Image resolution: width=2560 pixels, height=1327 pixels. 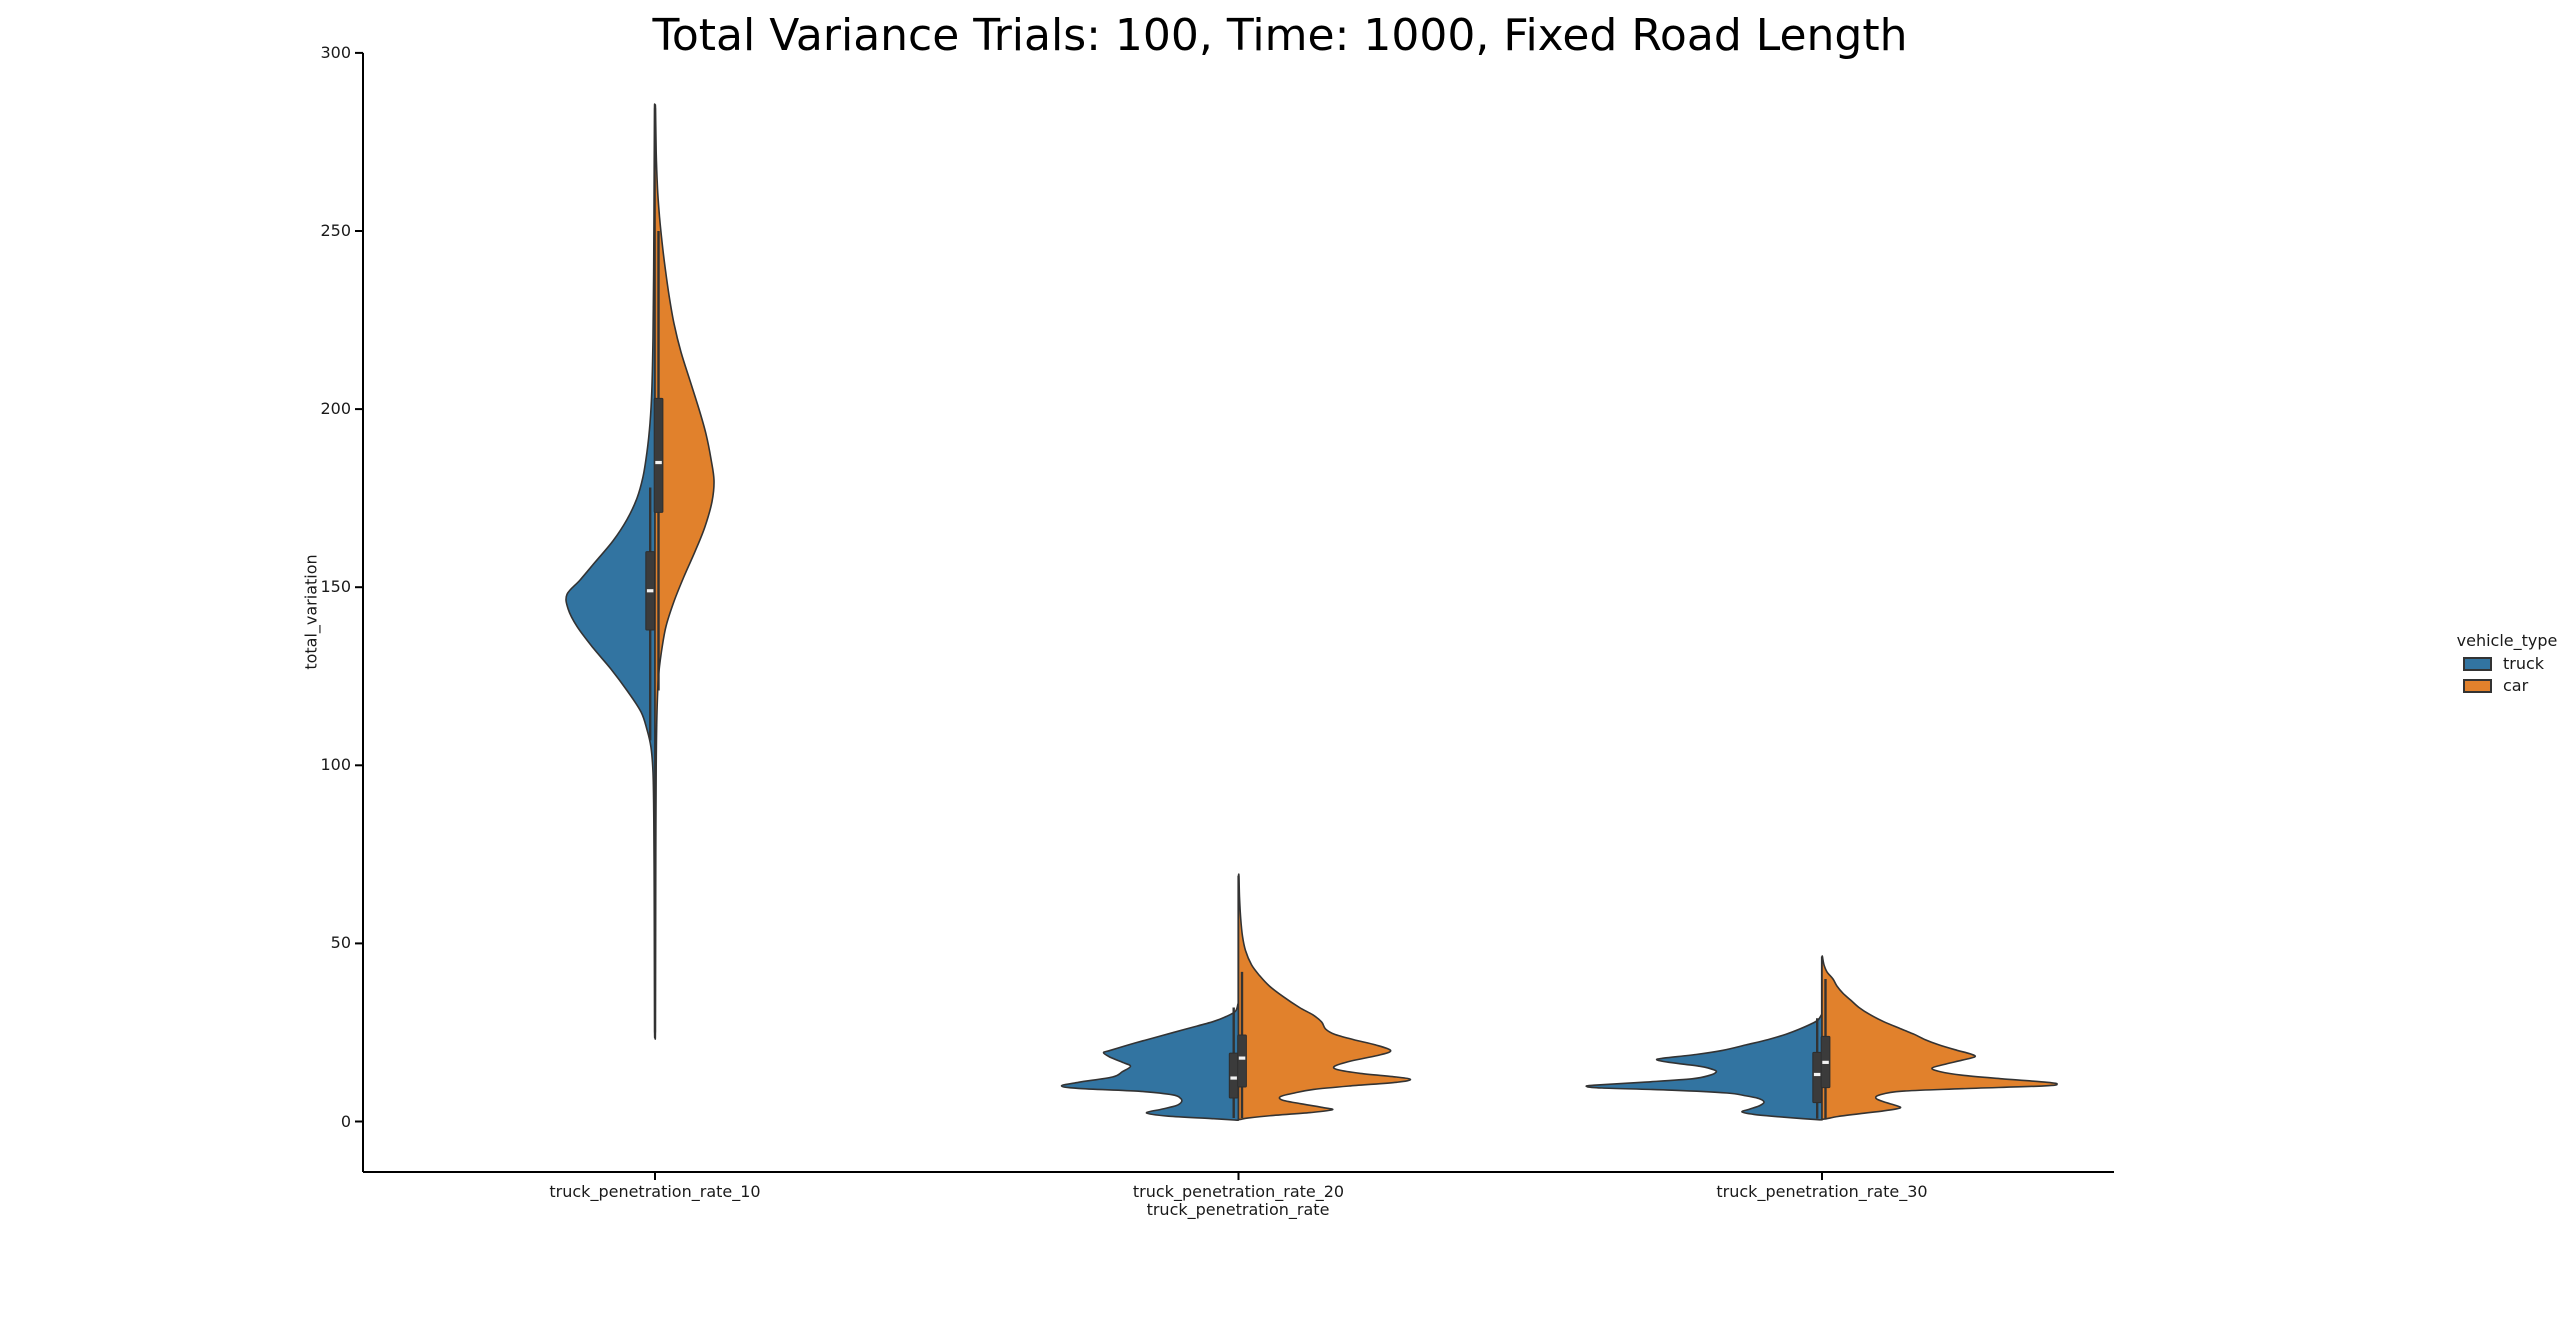 I want to click on x-category-label-3: truck_penetration_rate_30, so click(x=1822, y=1191).